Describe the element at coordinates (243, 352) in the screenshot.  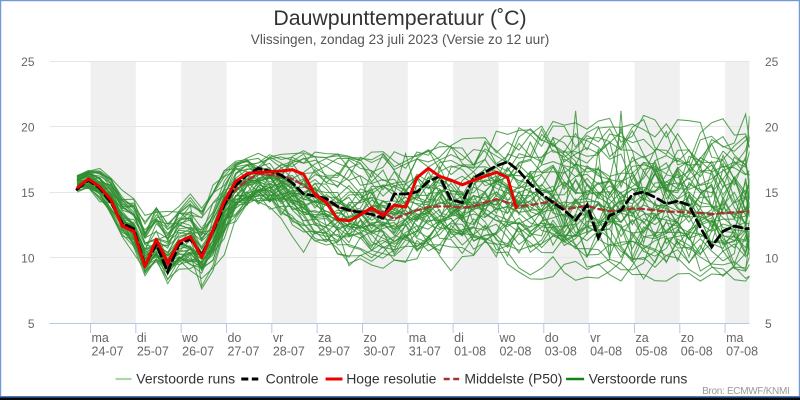
I see `svg-text: 27-07` at that location.